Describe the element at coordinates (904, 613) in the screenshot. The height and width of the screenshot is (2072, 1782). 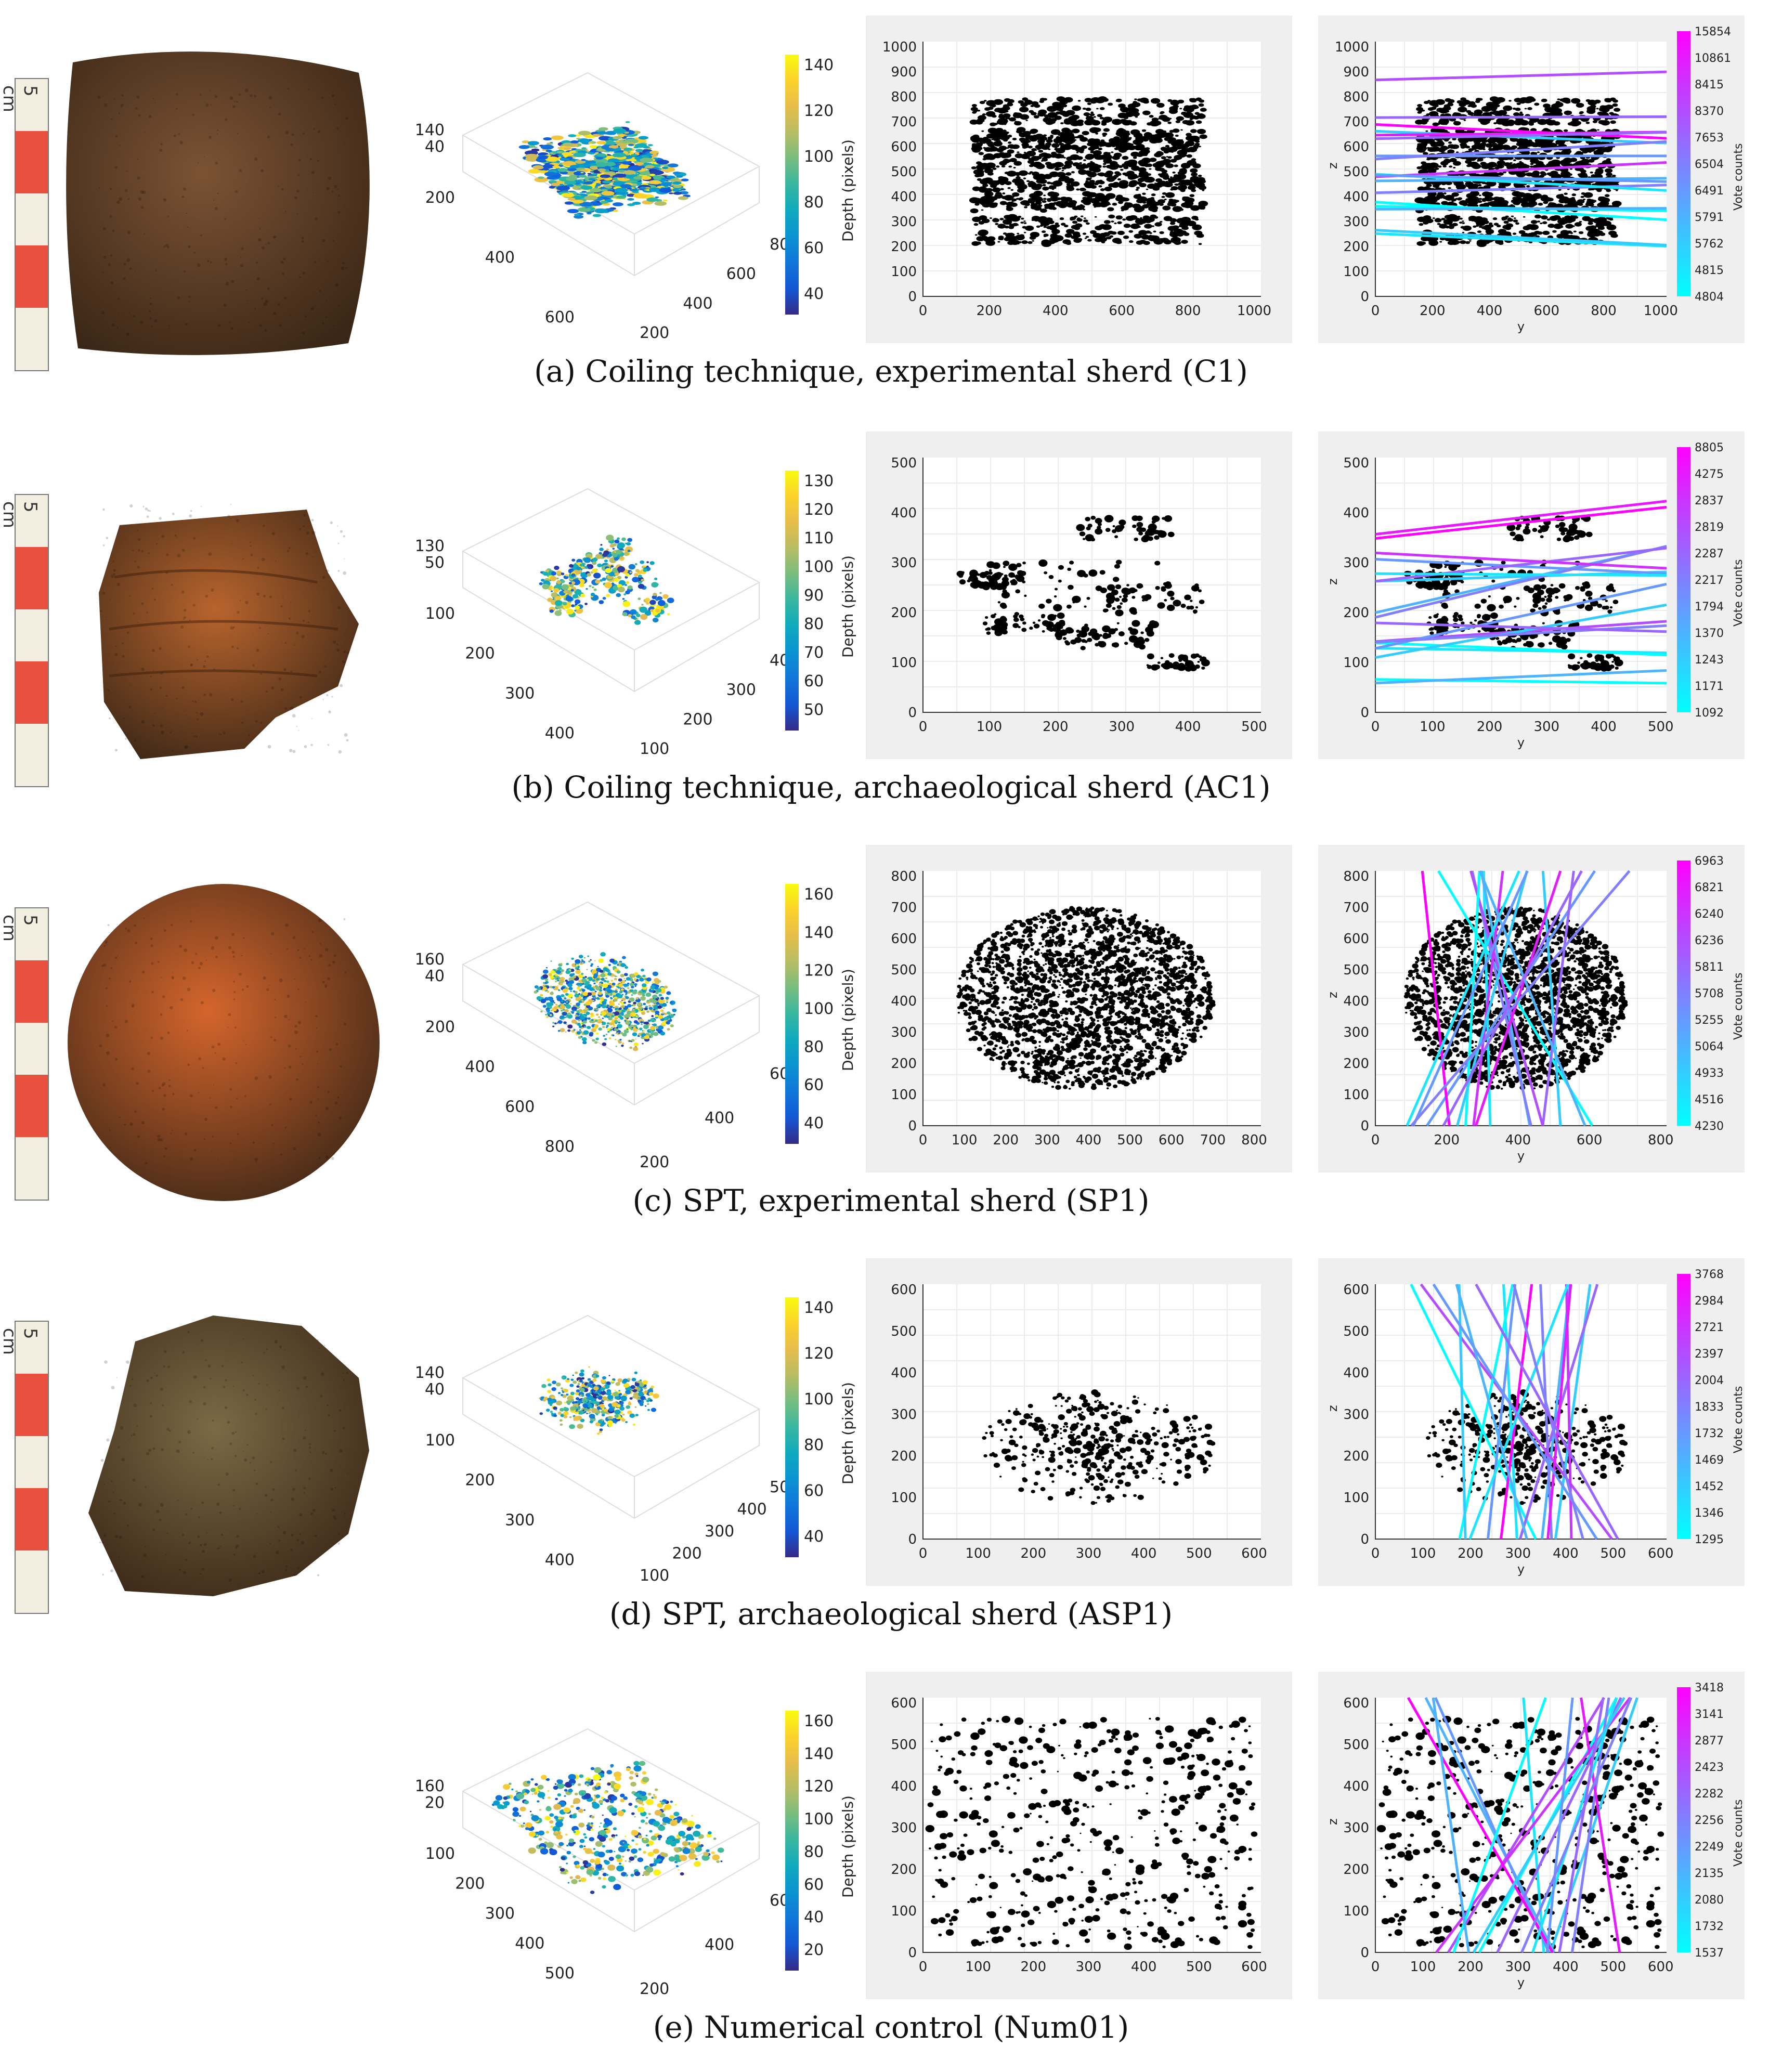
I see `y-tick: 200` at that location.